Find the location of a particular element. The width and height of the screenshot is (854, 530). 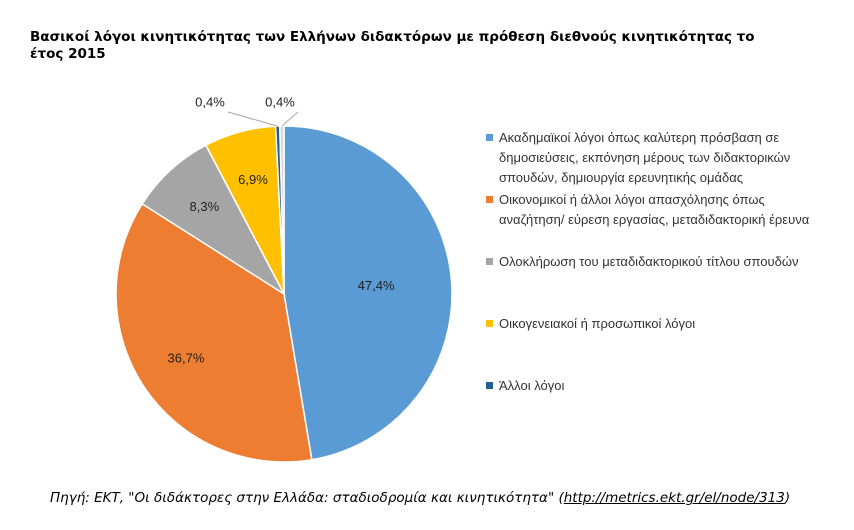

data-label: 6,9% is located at coordinates (253, 179).